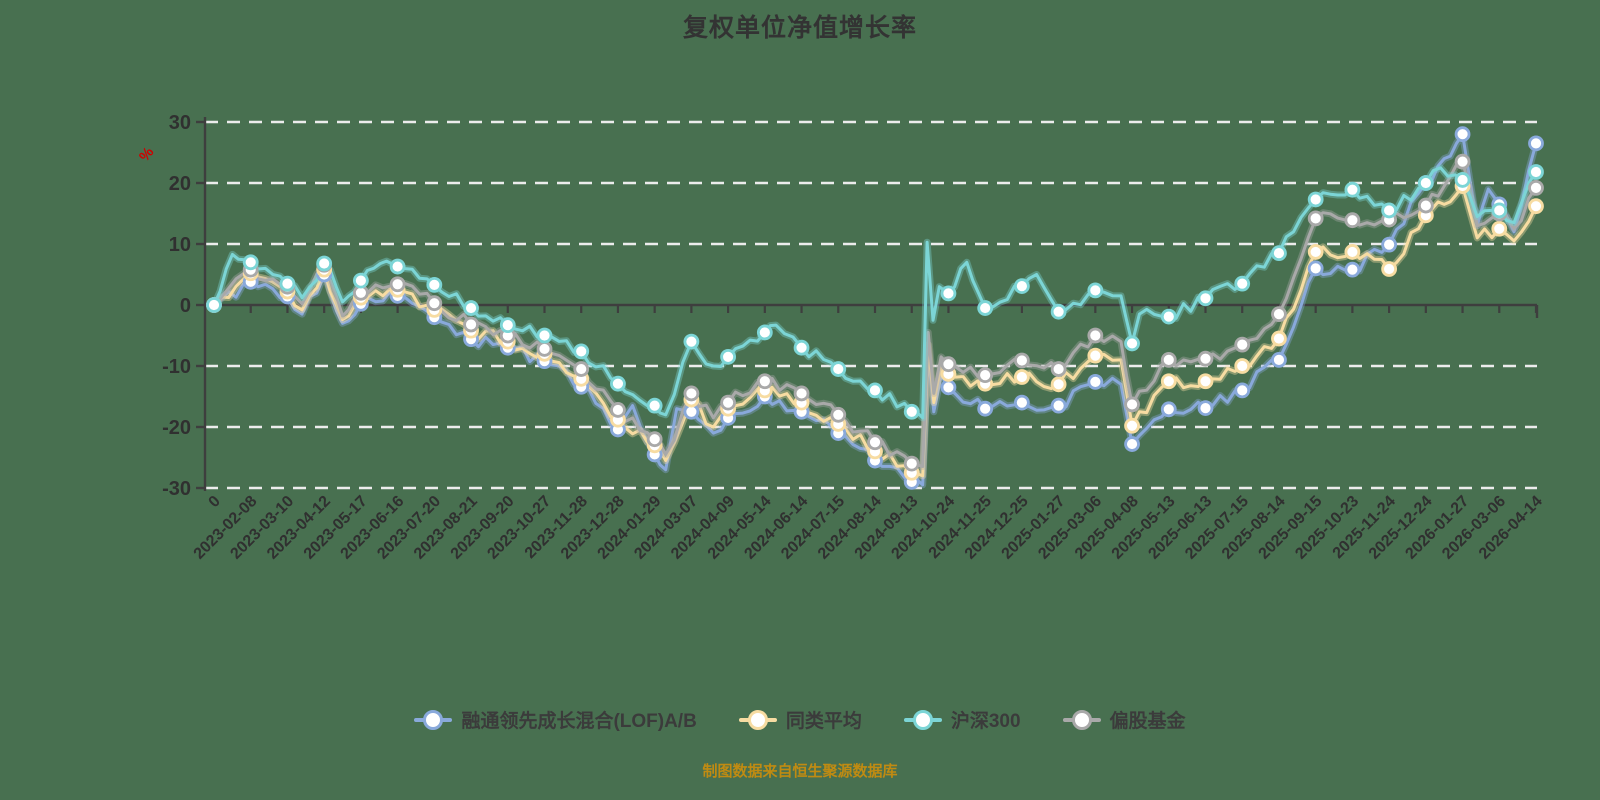 Image resolution: width=1600 pixels, height=800 pixels. I want to click on y-tick-label: 30, so click(180, 123).